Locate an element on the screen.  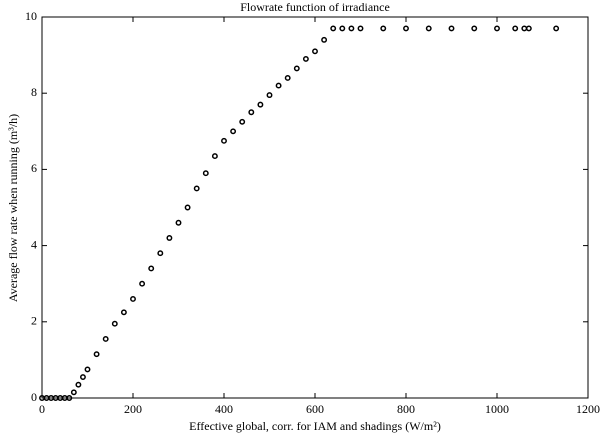
x-tick-label: 1200 is located at coordinates (588, 409).